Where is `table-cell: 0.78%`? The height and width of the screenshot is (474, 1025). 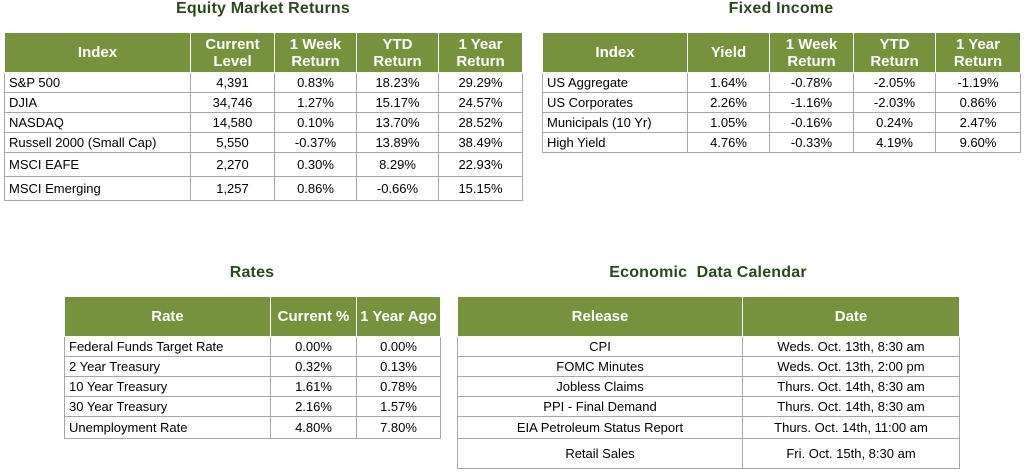 table-cell: 0.78% is located at coordinates (398, 386).